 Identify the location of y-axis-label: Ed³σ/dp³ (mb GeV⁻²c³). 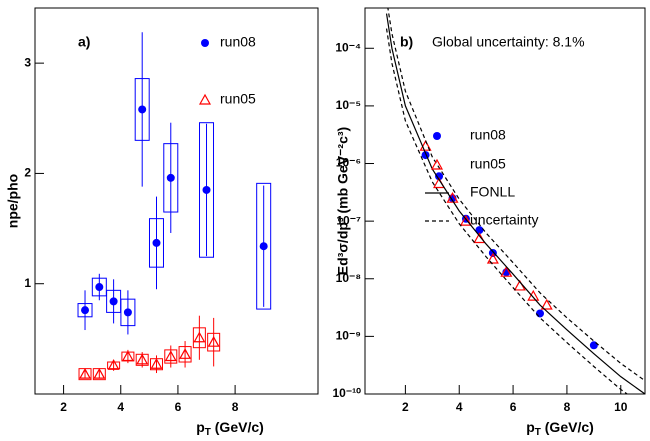
(343, 201).